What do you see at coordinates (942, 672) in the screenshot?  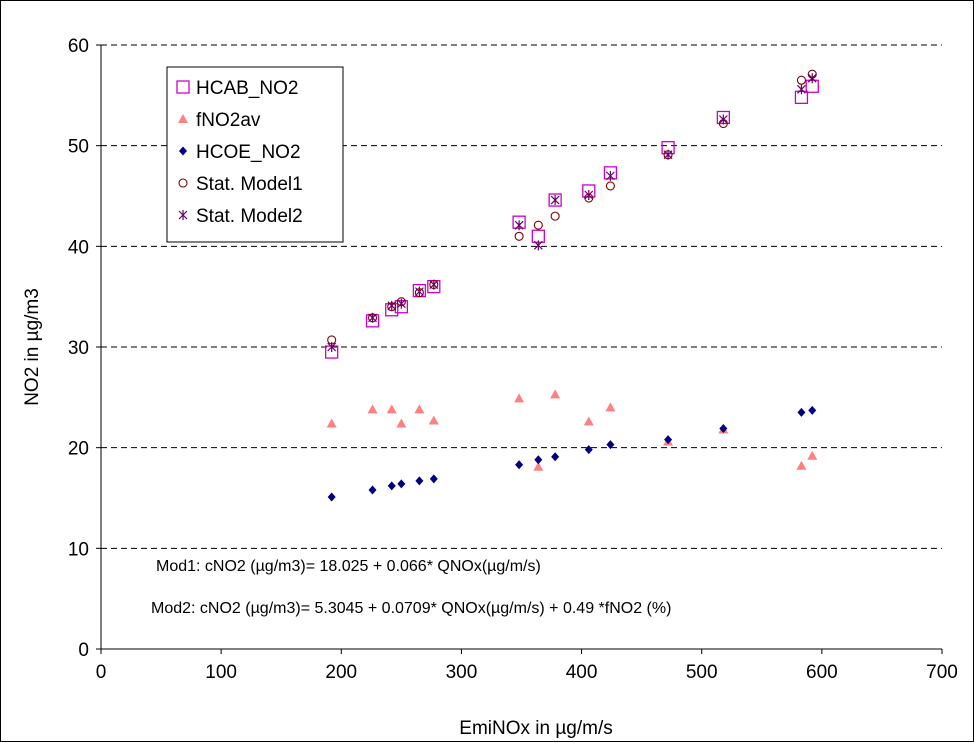 I see `x-tick-label-700: 700` at bounding box center [942, 672].